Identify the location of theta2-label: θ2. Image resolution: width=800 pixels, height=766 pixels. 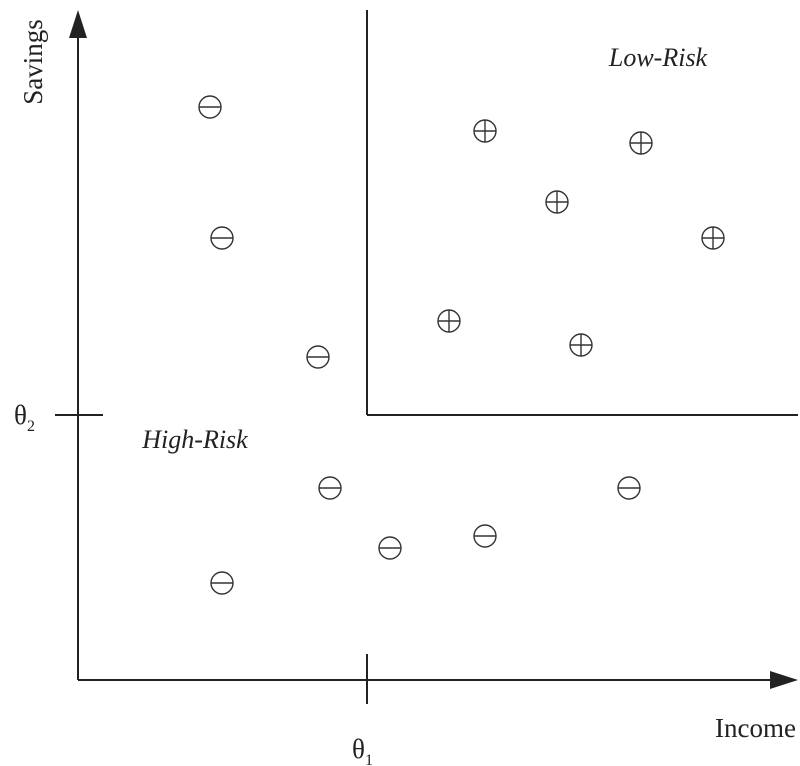
(24, 417).